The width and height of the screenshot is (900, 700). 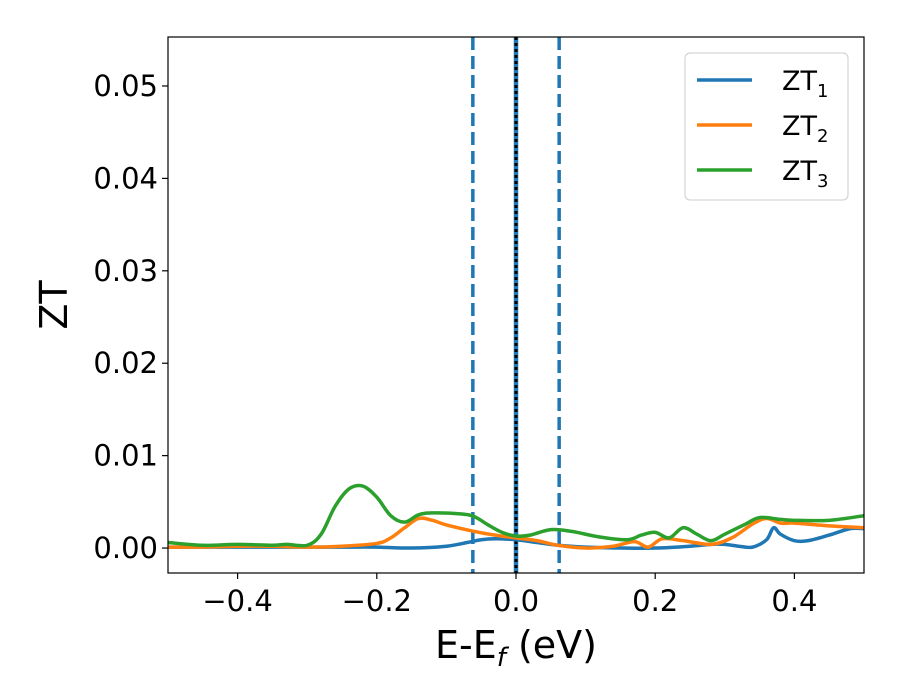 I want to click on y-tick-label: 0.02, so click(x=125, y=363).